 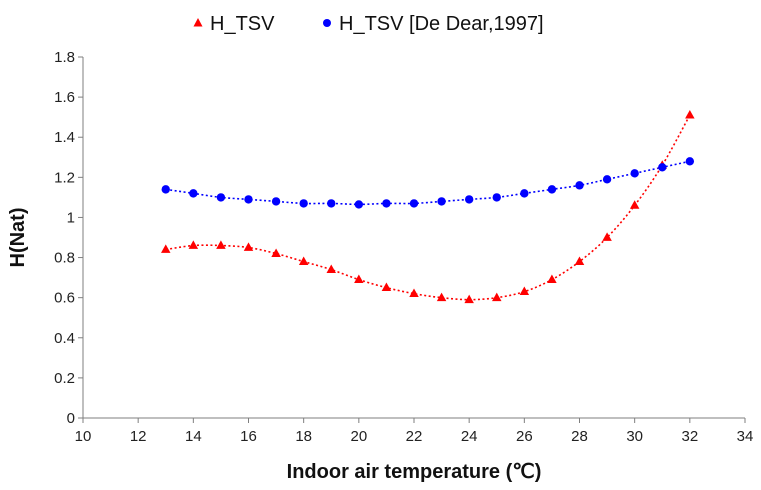 What do you see at coordinates (64, 57) in the screenshot?
I see `y-tick-label: 1.8` at bounding box center [64, 57].